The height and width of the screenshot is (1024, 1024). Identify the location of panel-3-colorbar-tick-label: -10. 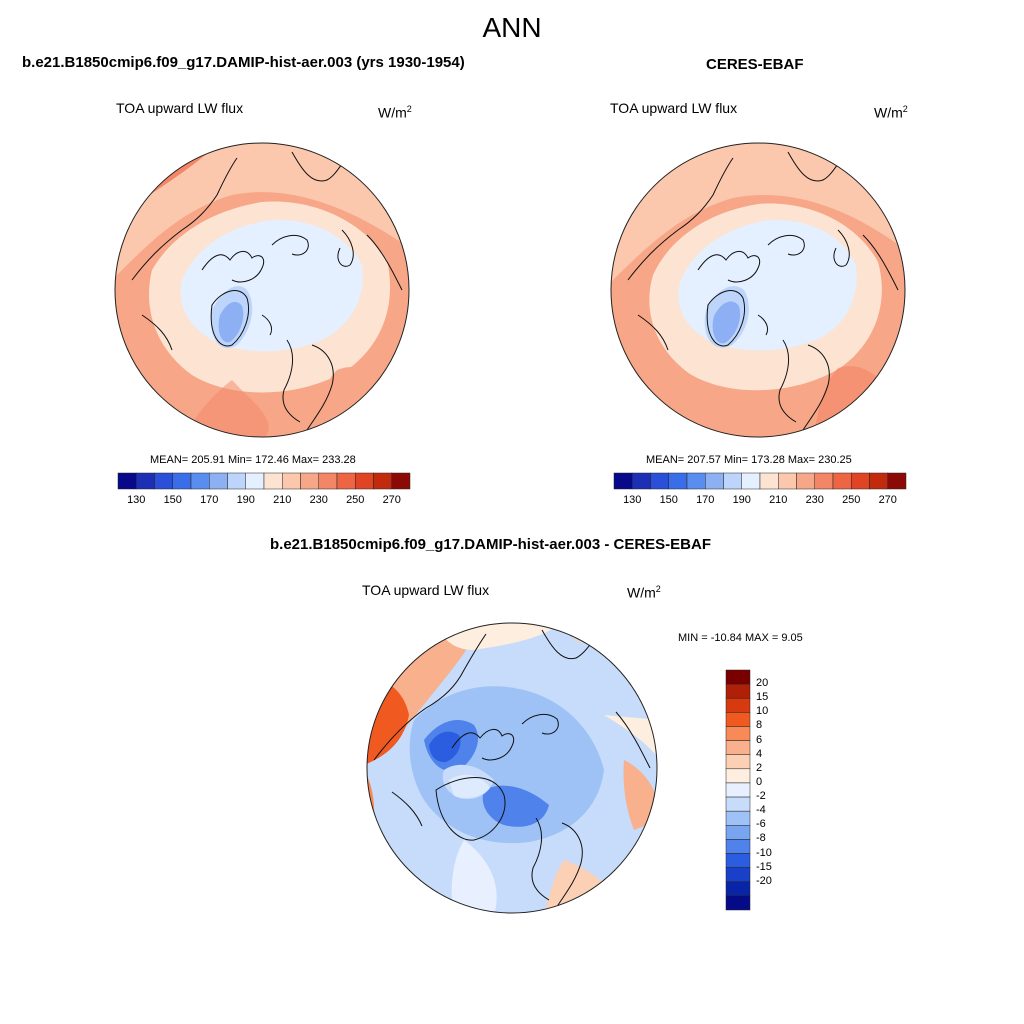
(764, 852).